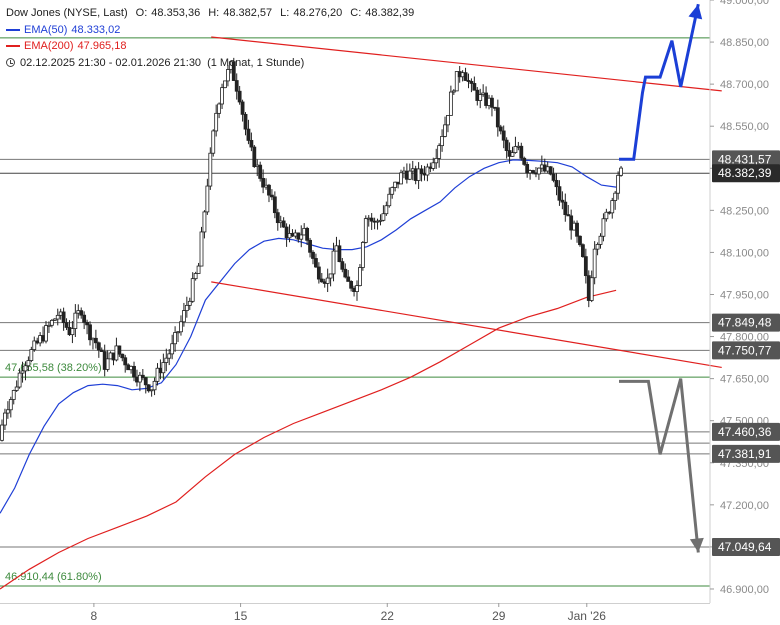 The width and height of the screenshot is (780, 625). I want to click on low-value: 48.276,20, so click(318, 13).